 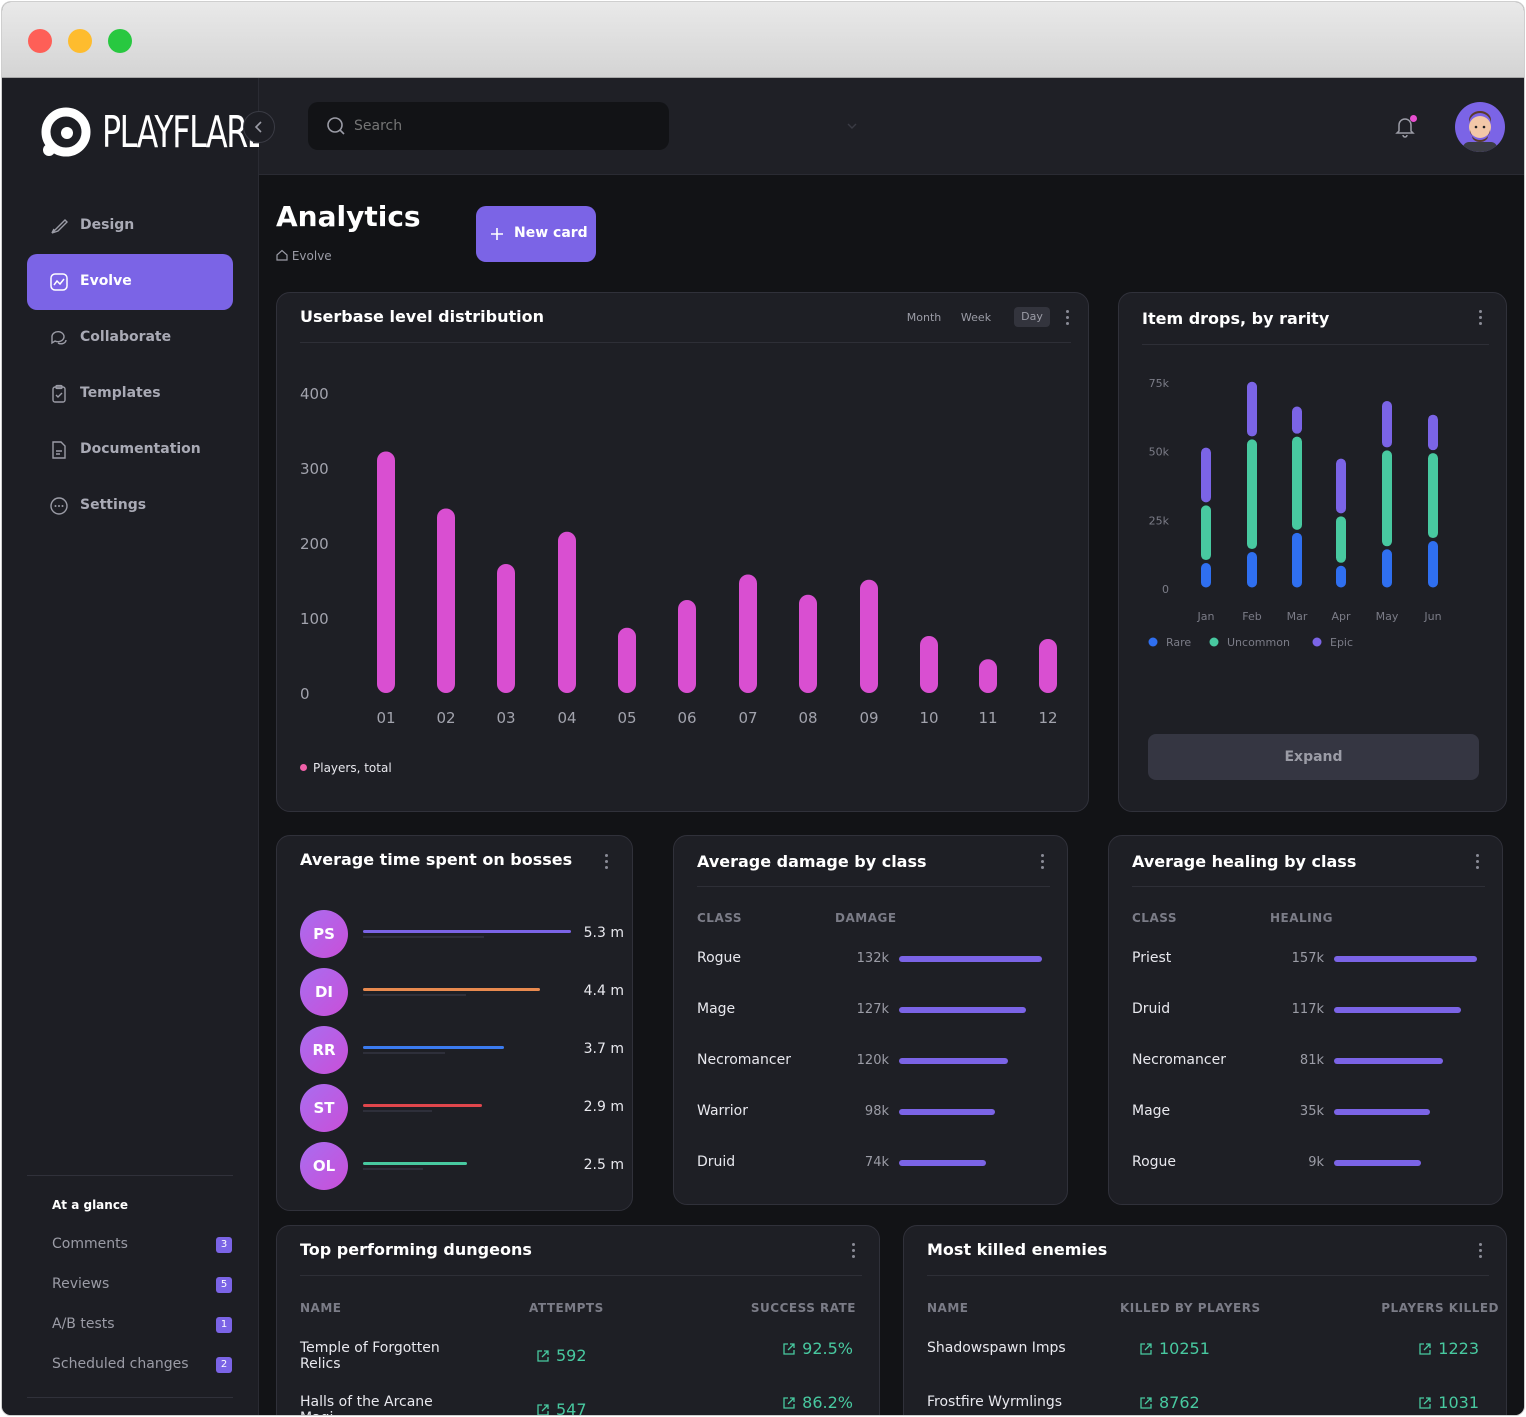 I want to click on sidebar-item-settings: Settings, so click(x=130, y=506).